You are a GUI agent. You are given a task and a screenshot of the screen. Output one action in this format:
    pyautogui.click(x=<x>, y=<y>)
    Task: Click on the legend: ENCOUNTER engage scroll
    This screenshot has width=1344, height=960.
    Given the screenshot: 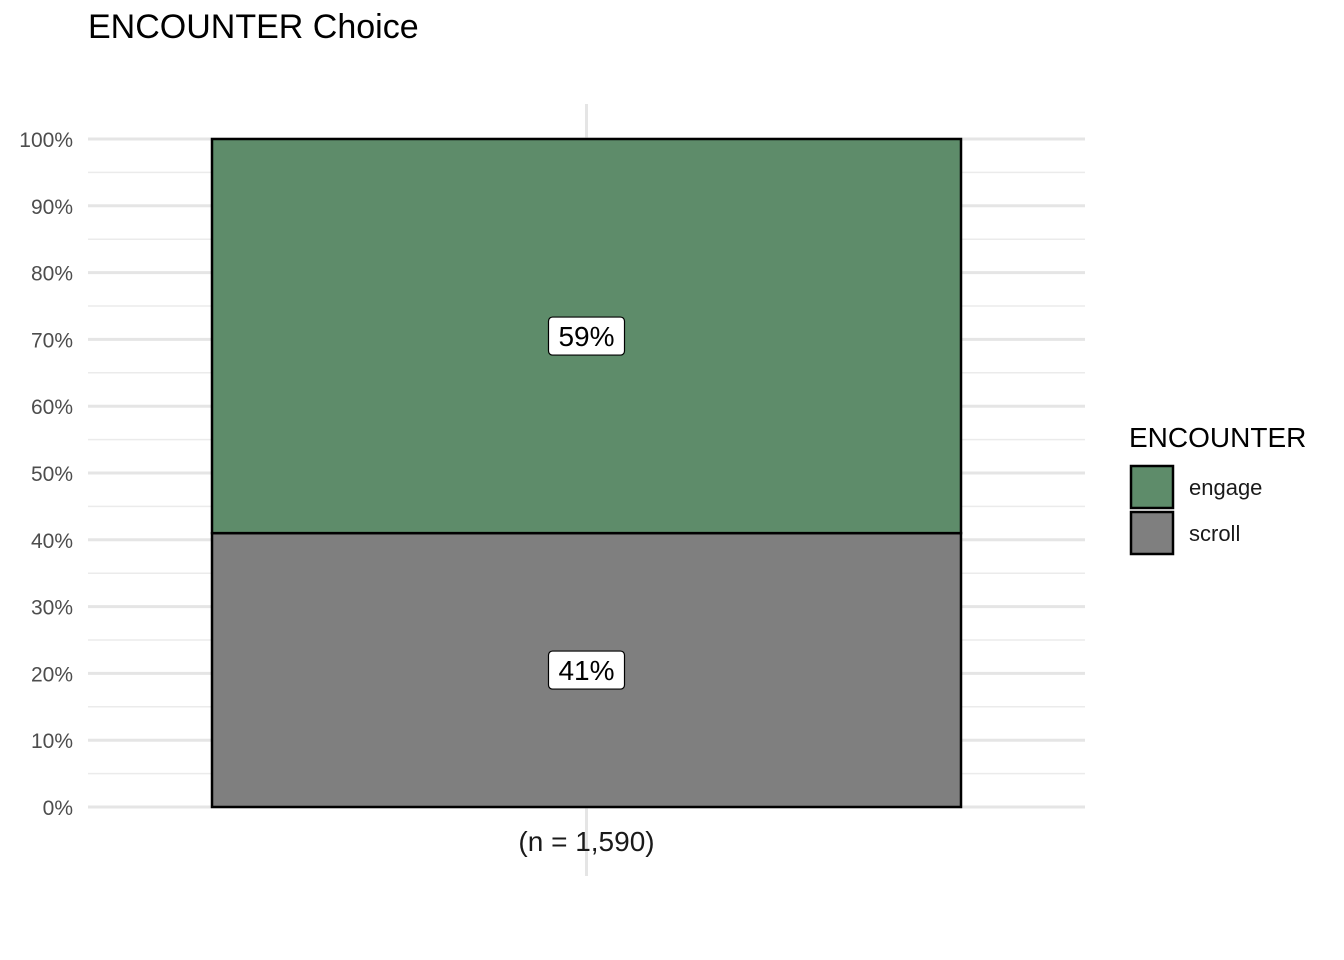 What is the action you would take?
    pyautogui.click(x=1217, y=489)
    